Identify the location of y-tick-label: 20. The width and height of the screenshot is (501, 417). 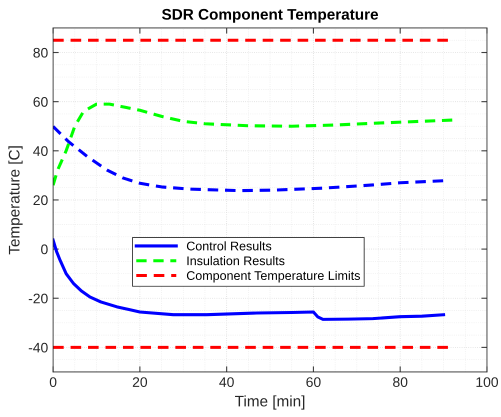
(40, 200).